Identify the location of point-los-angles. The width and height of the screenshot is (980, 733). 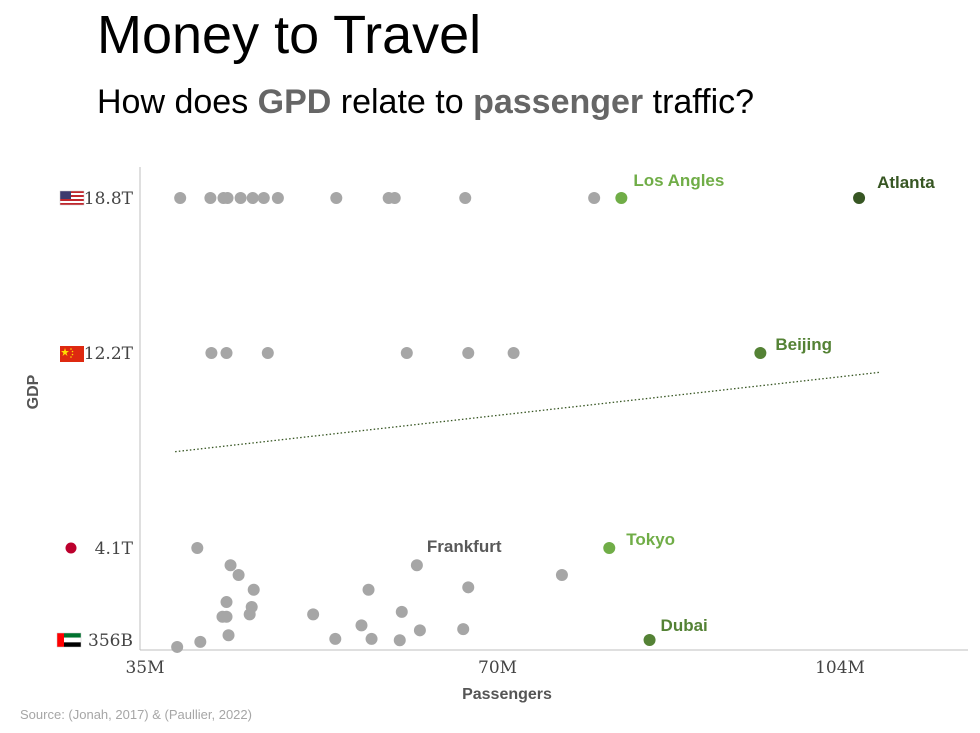
(621, 198).